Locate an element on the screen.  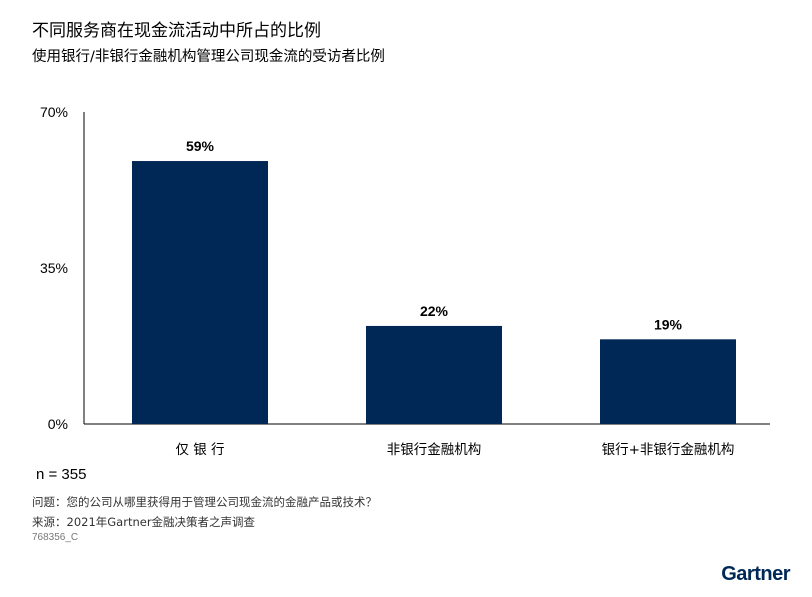
y-tick-label: 70% is located at coordinates (54, 112).